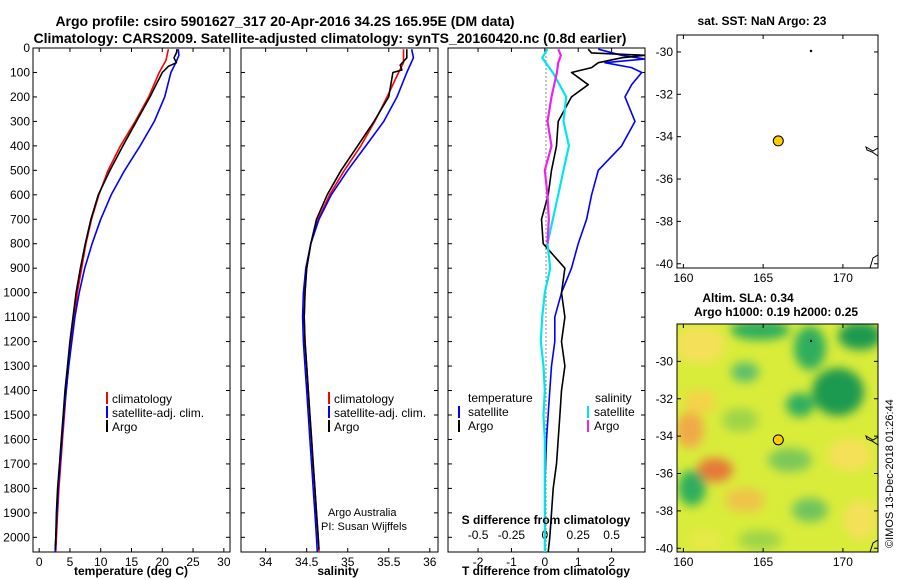  What do you see at coordinates (613, 398) in the screenshot?
I see `legend-salinity-title: salinity` at bounding box center [613, 398].